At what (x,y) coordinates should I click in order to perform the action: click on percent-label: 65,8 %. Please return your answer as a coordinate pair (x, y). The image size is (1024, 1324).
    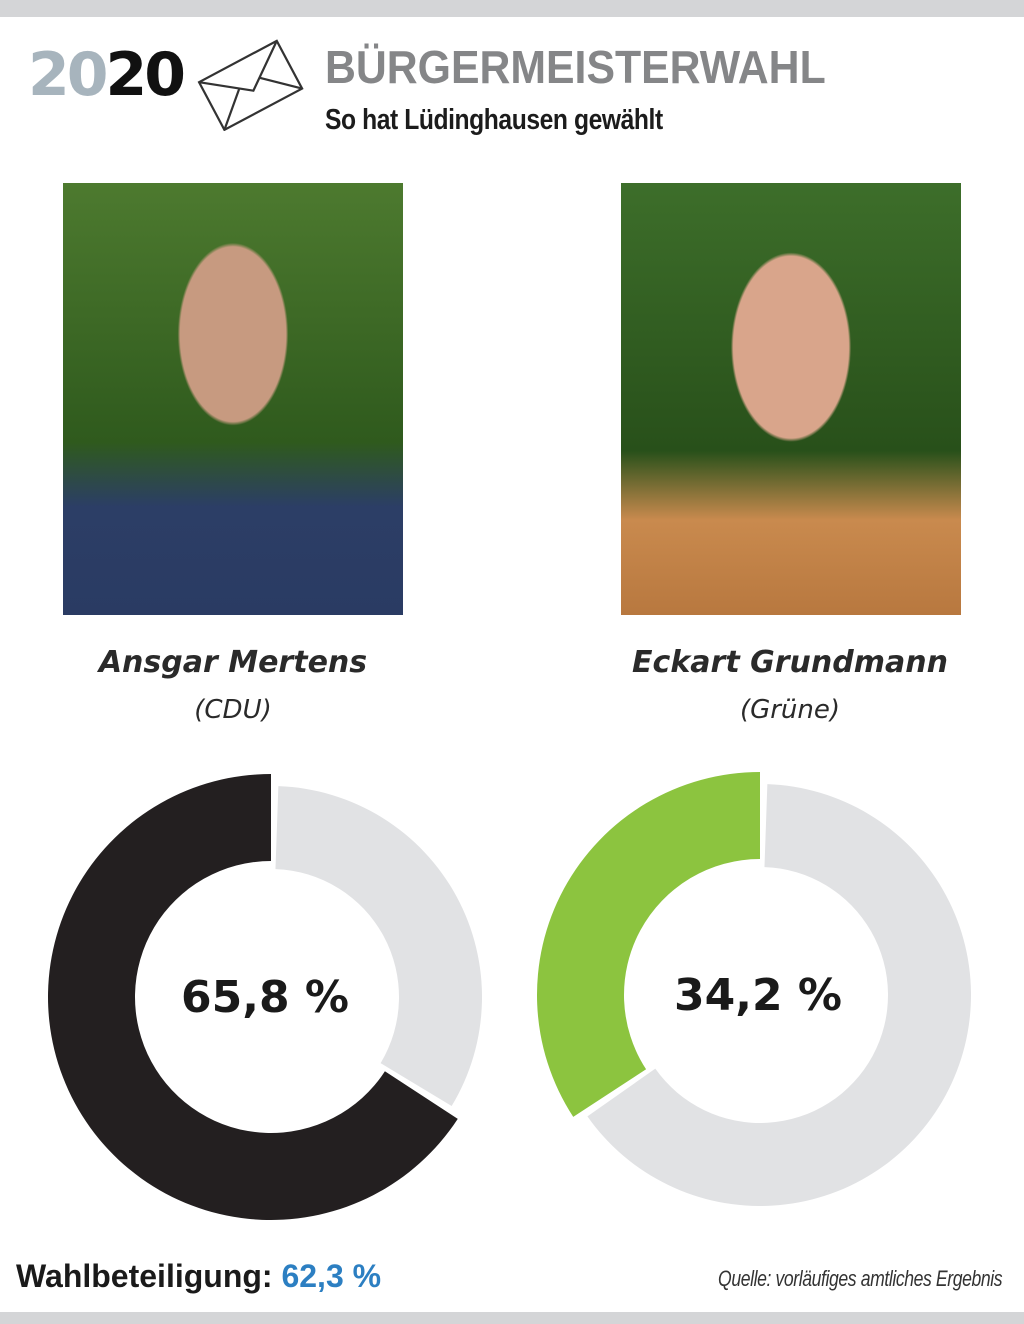
    Looking at the image, I should click on (265, 997).